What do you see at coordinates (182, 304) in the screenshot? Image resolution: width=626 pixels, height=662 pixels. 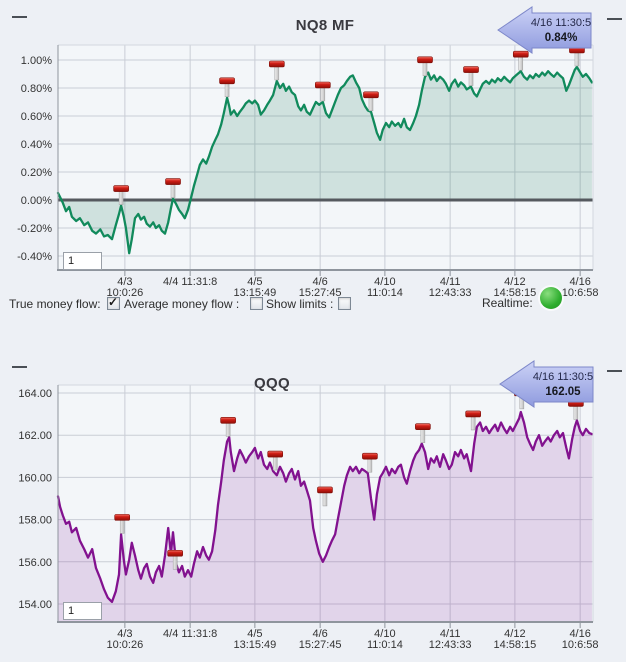 I see `average-money-flow-label: Average money flow :` at bounding box center [182, 304].